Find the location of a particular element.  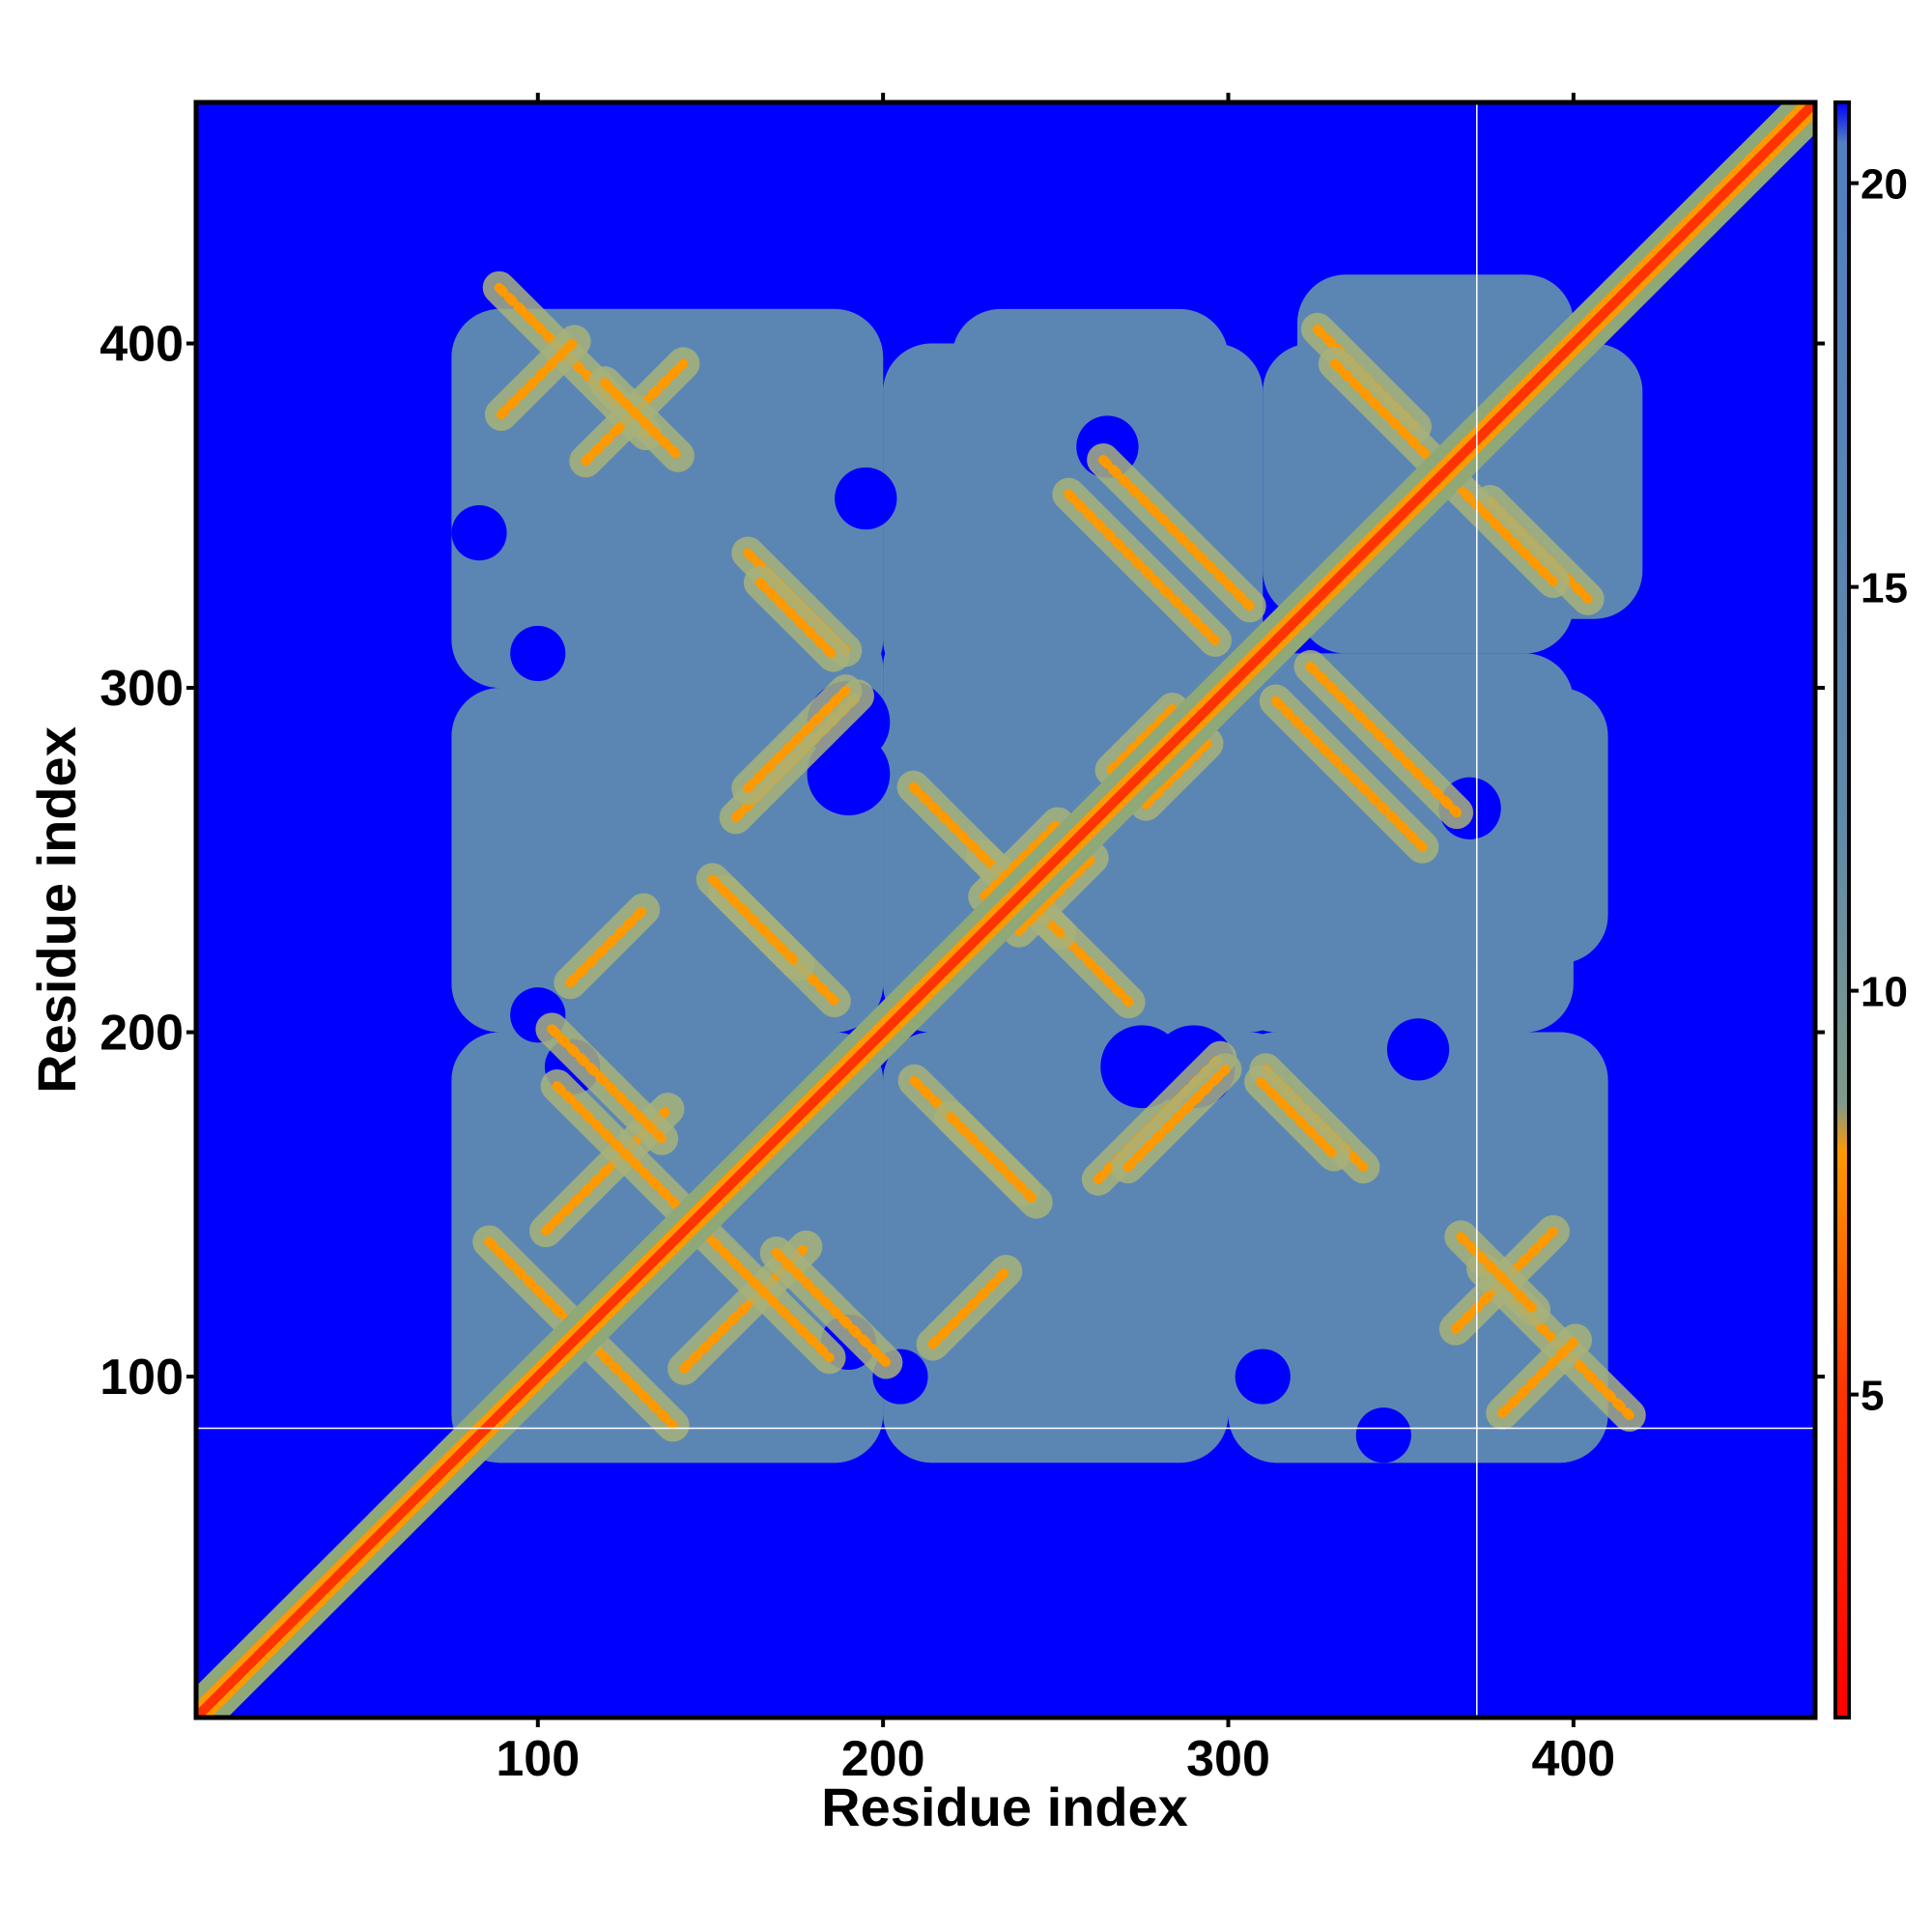

colorbar-tick-label: 20 is located at coordinates (1884, 185).